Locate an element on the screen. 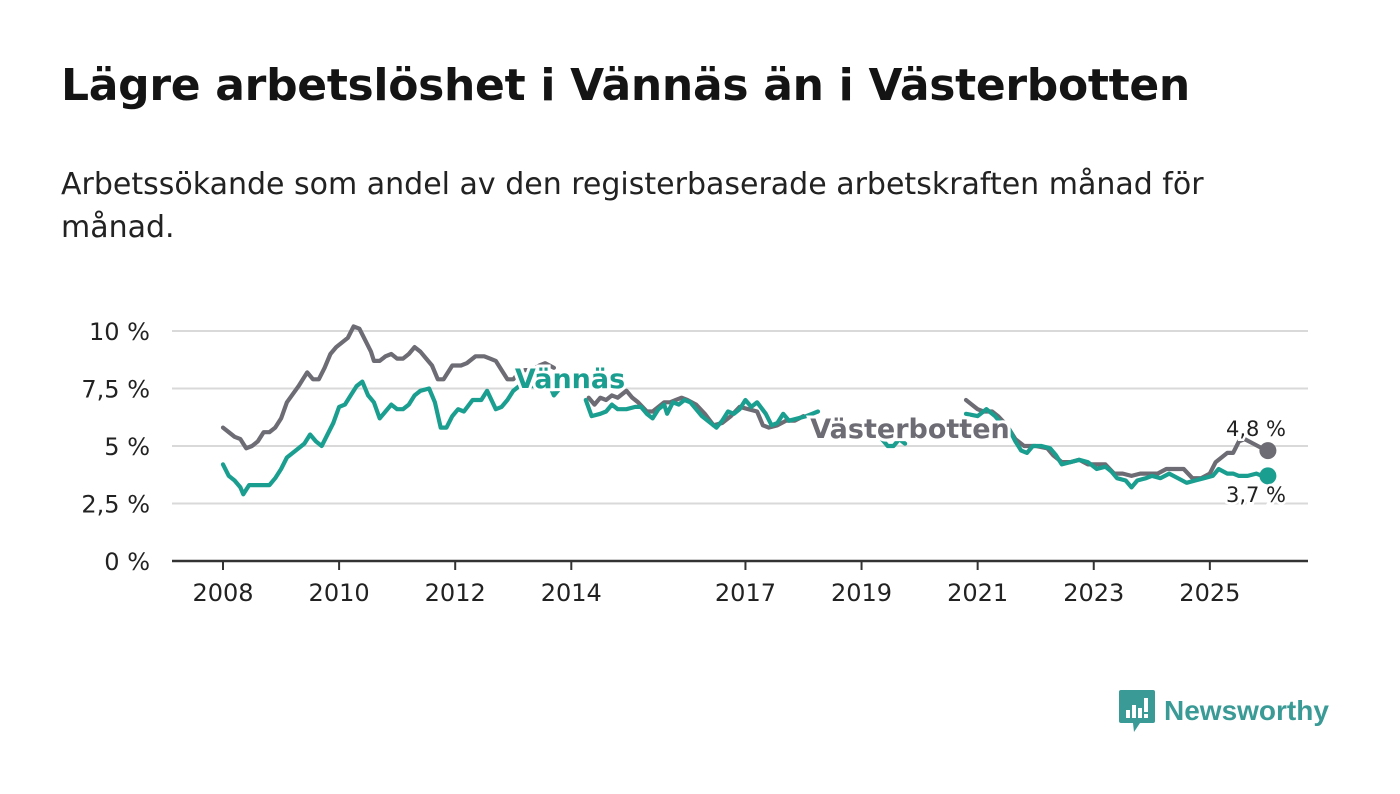 This screenshot has width=1400, height=794. newsworthy-logo-icon is located at coordinates (1137, 711).